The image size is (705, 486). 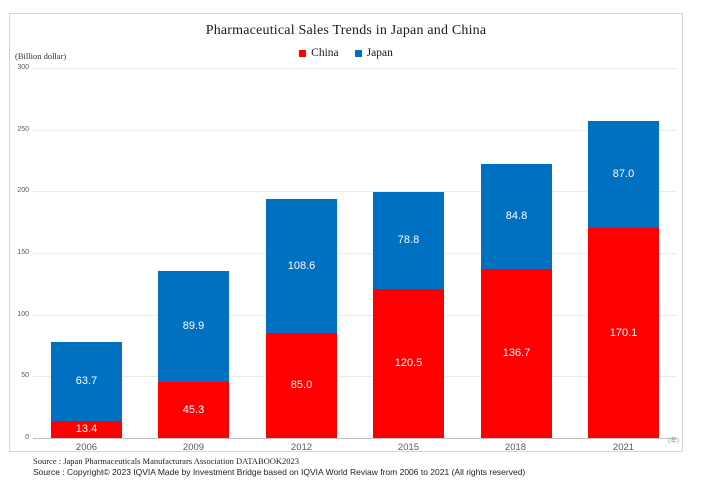 What do you see at coordinates (346, 53) in the screenshot?
I see `legend: China Japan` at bounding box center [346, 53].